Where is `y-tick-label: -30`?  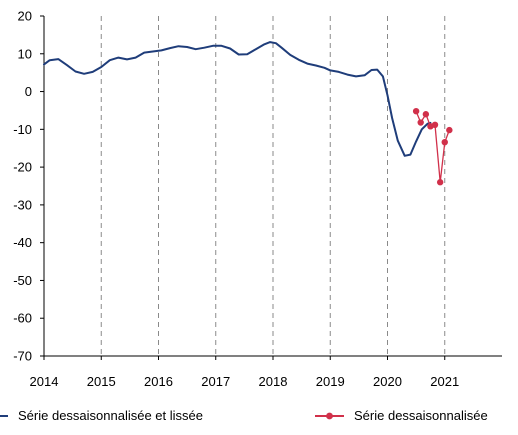 y-tick-label: -30 is located at coordinates (22, 204).